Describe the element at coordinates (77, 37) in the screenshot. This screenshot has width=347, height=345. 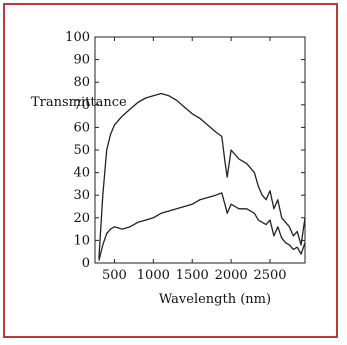
I see `y-tick-label: 100` at that location.